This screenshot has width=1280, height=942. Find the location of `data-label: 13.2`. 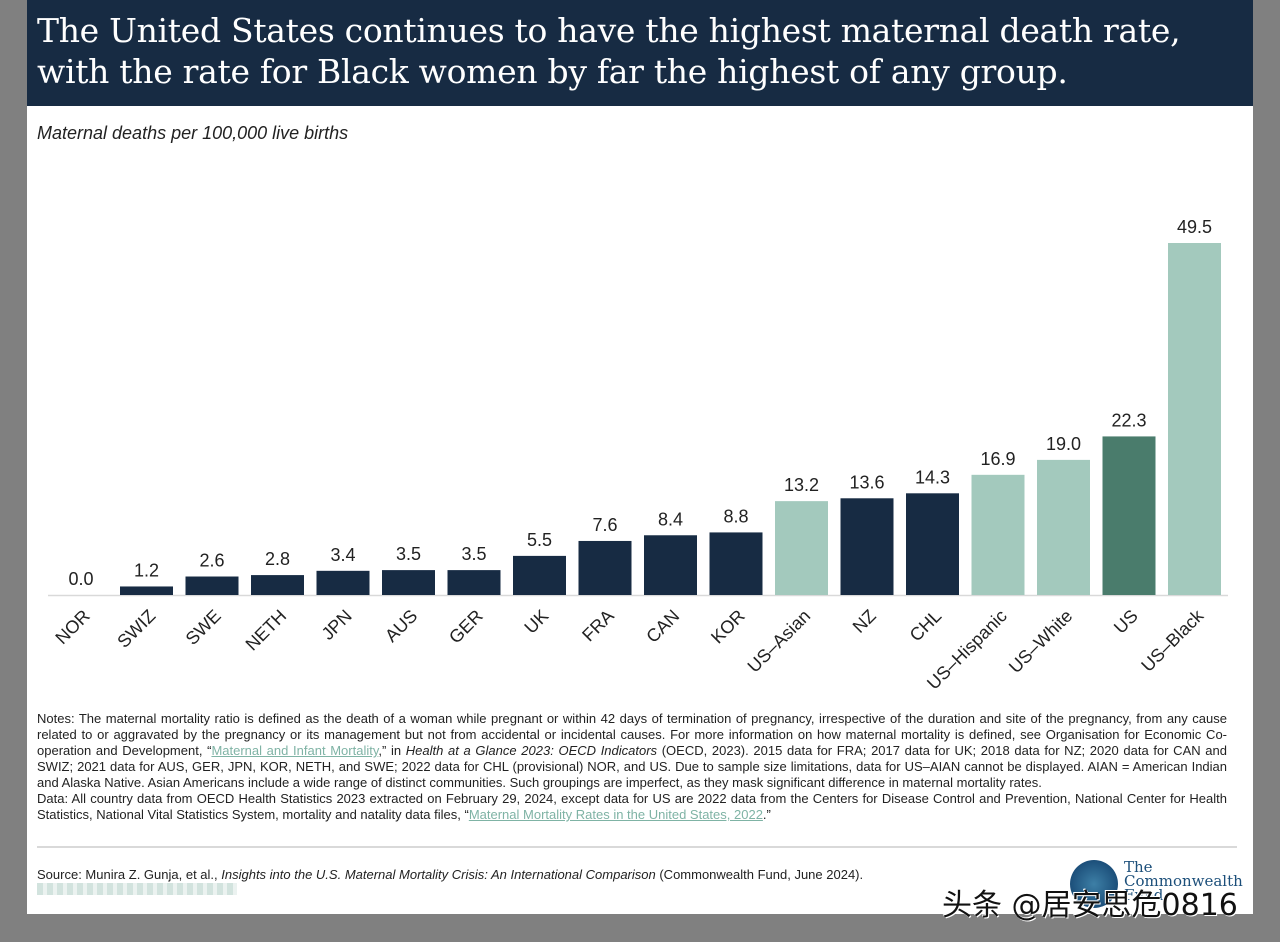

data-label: 13.2 is located at coordinates (801, 485).